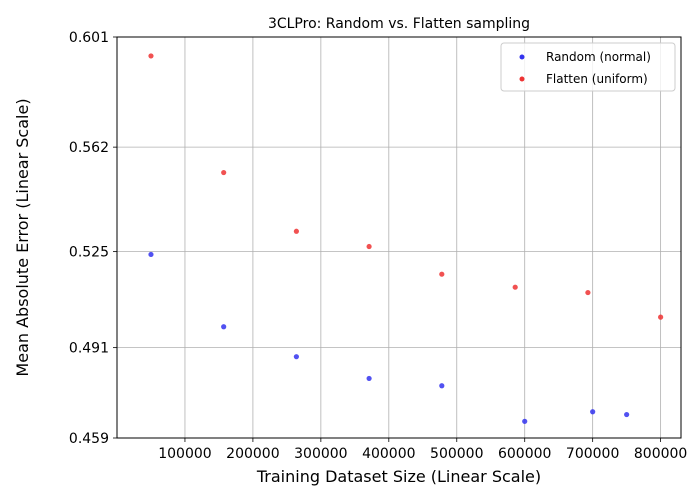  What do you see at coordinates (597, 79) in the screenshot?
I see `legend-label-flatten: Flatten (uniform)` at bounding box center [597, 79].